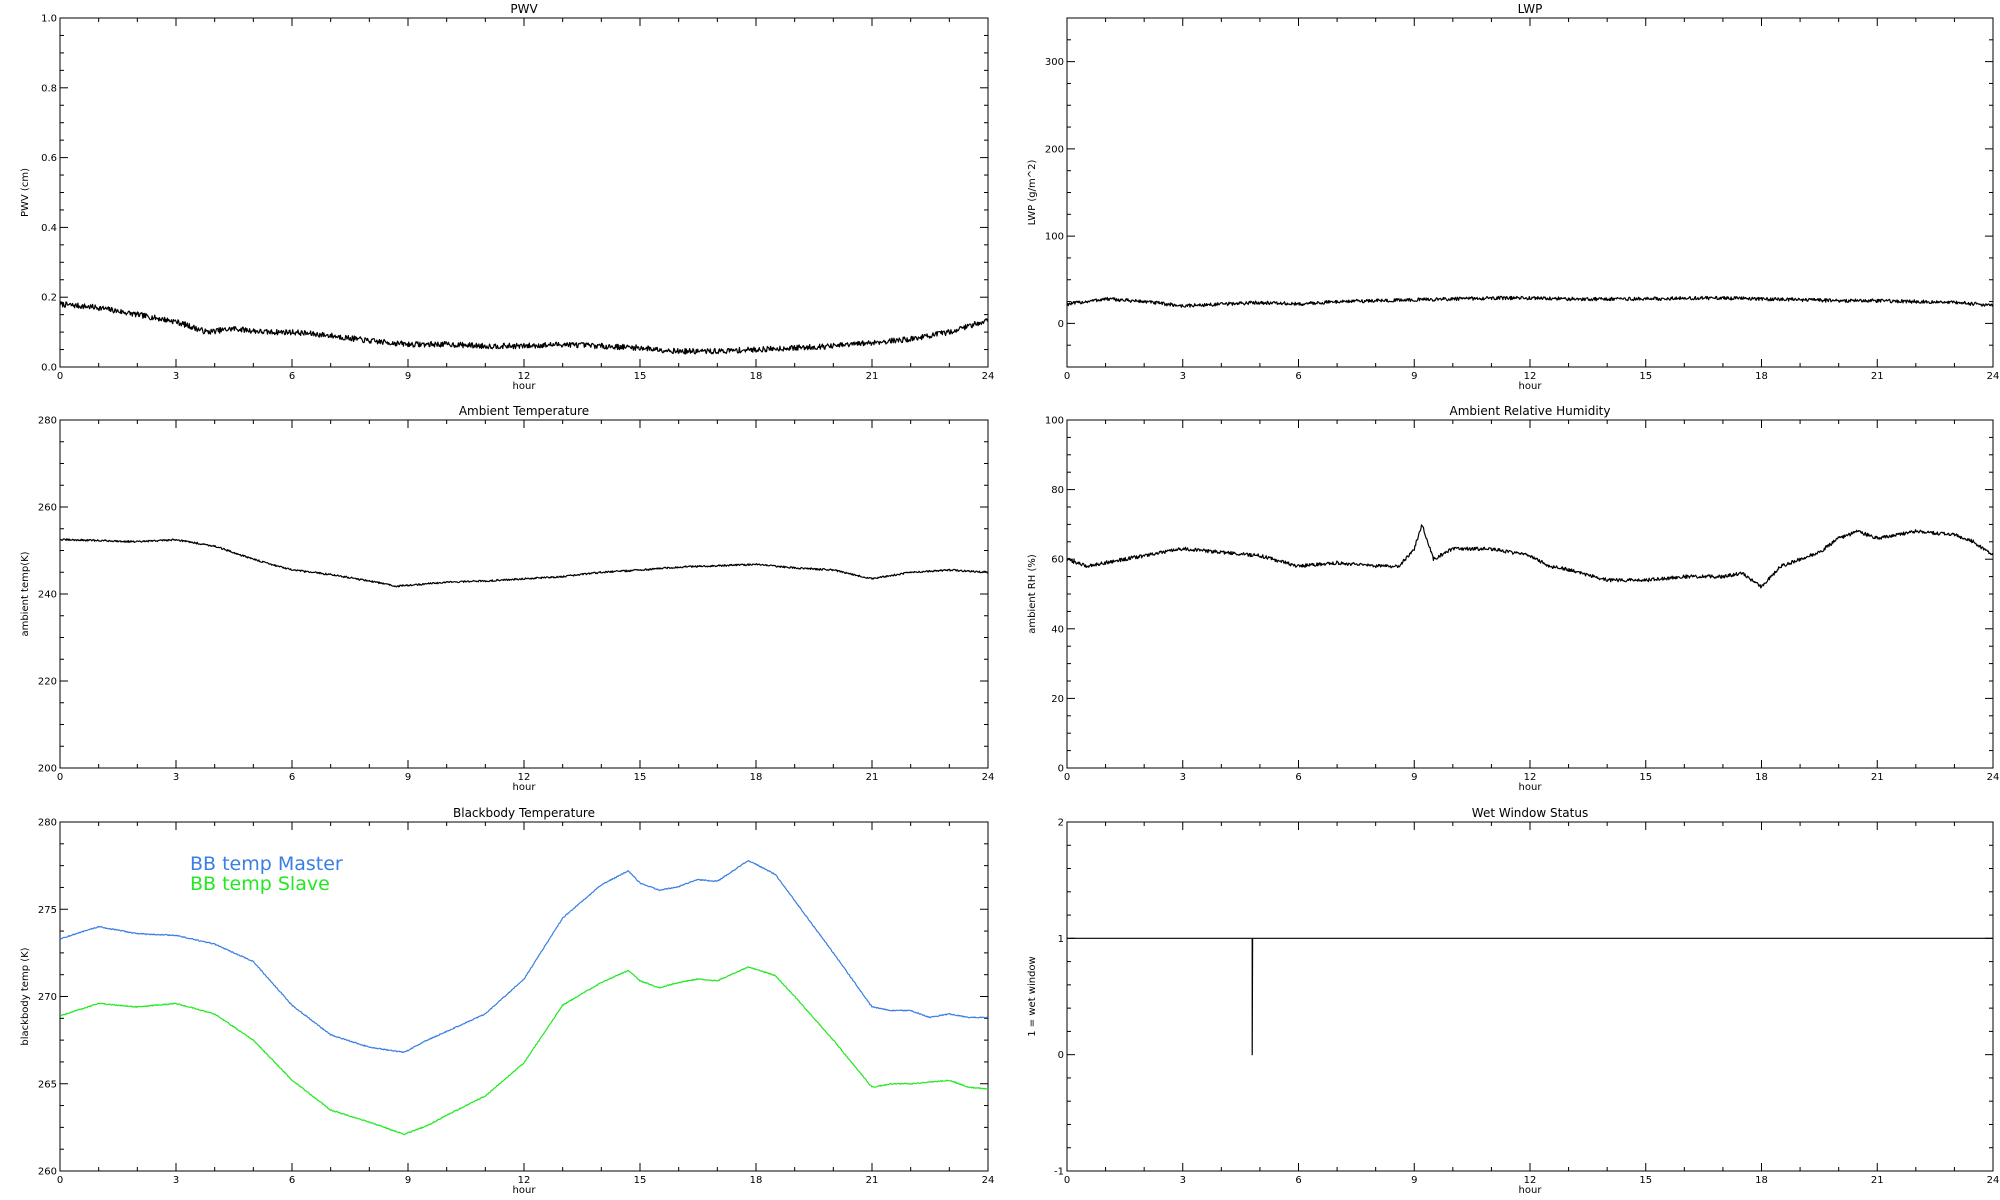 This screenshot has height=1200, width=2000. Describe the element at coordinates (47, 997) in the screenshot. I see `y-tick-label: 270` at that location.